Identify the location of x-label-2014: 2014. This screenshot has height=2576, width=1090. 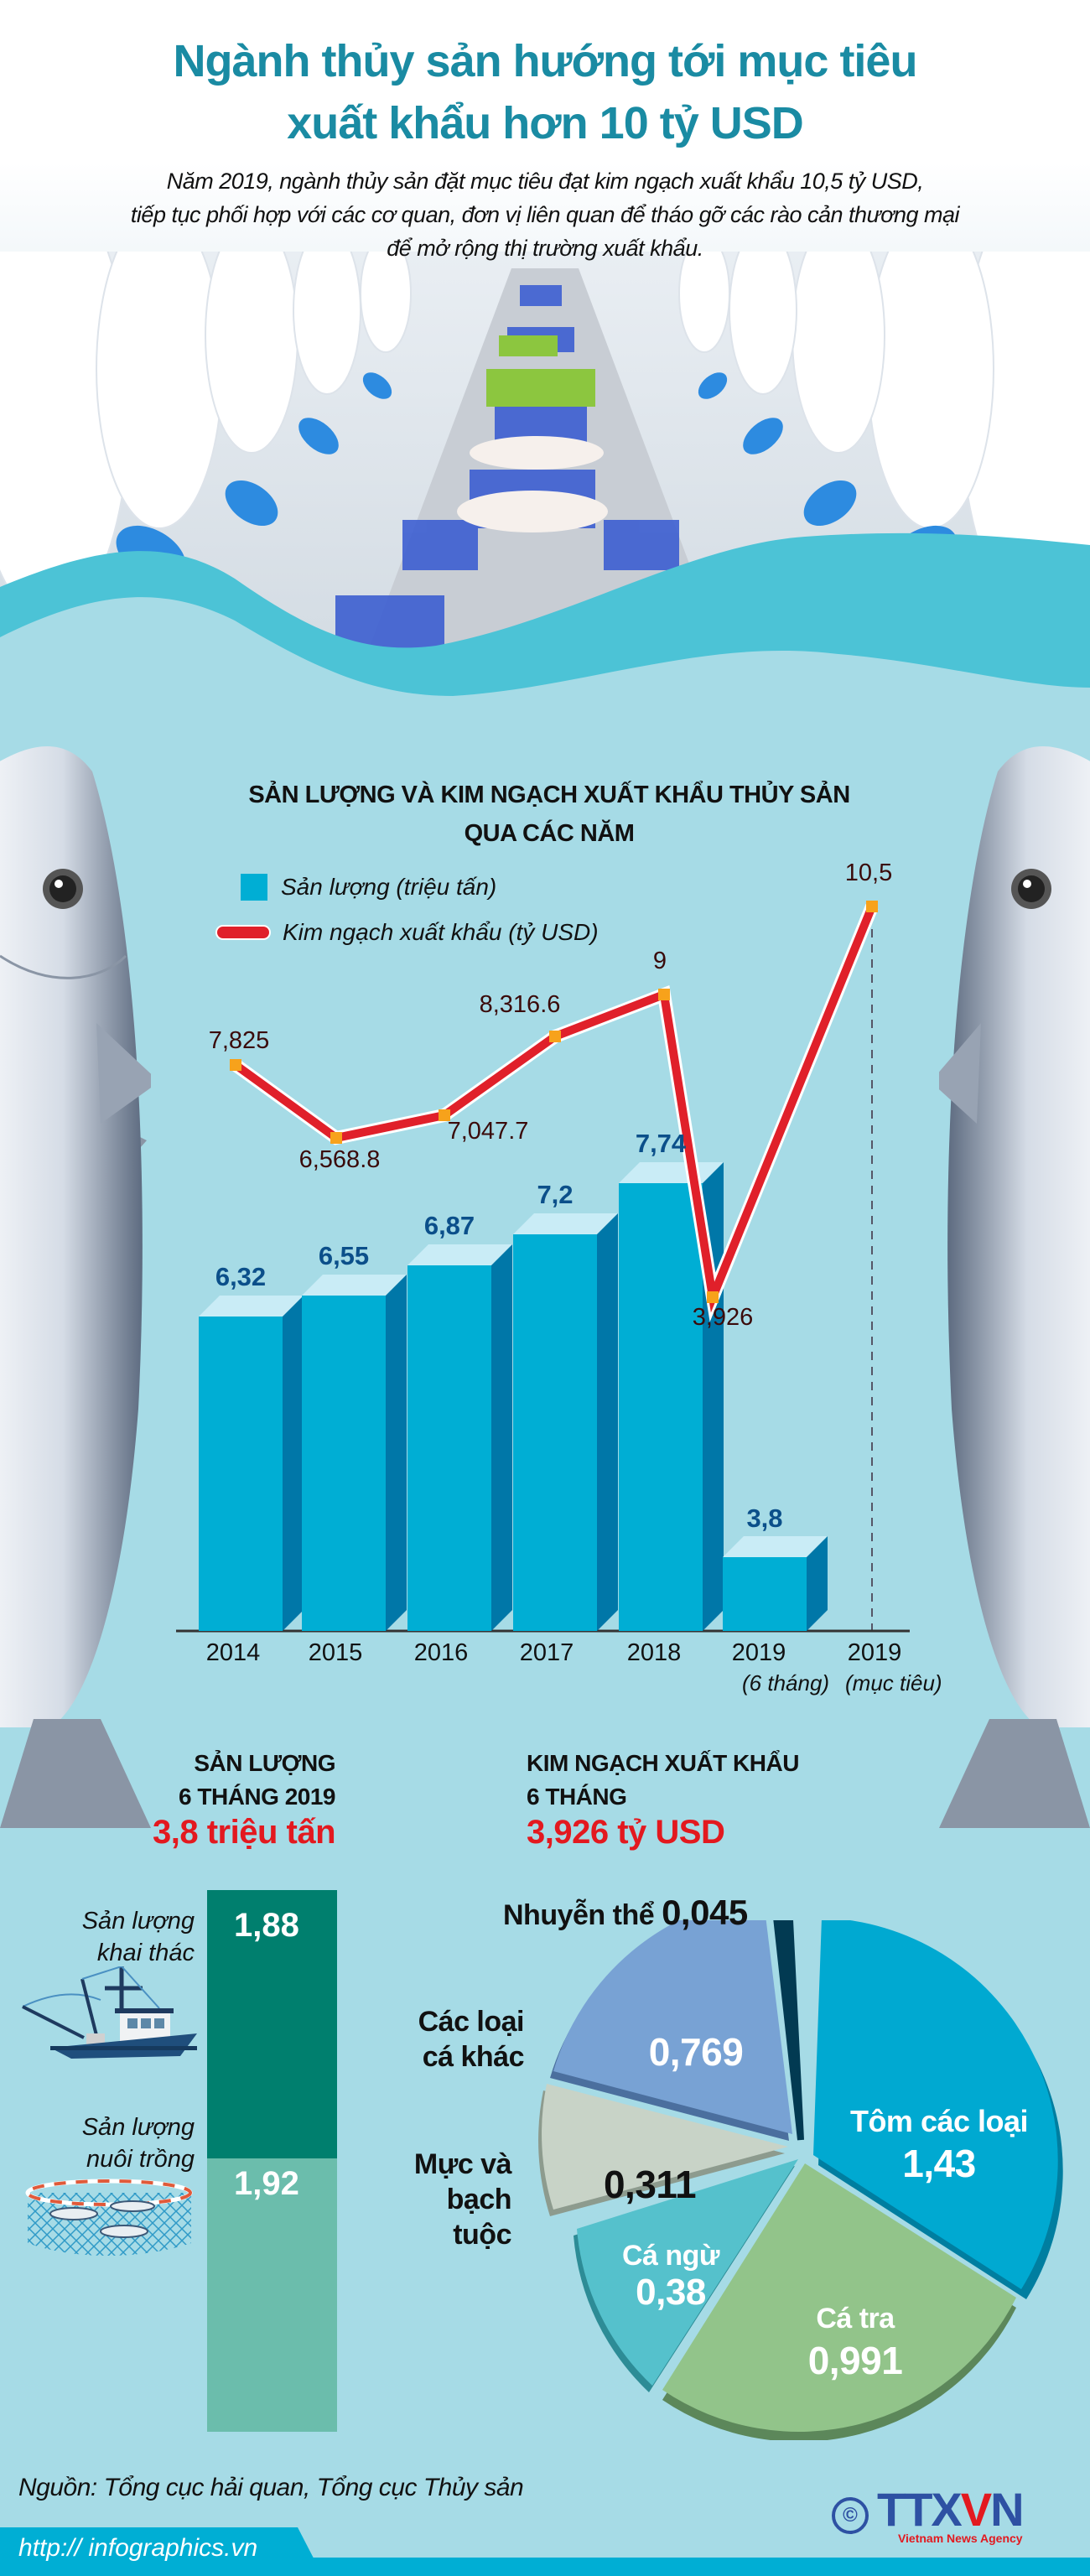
(233, 1652).